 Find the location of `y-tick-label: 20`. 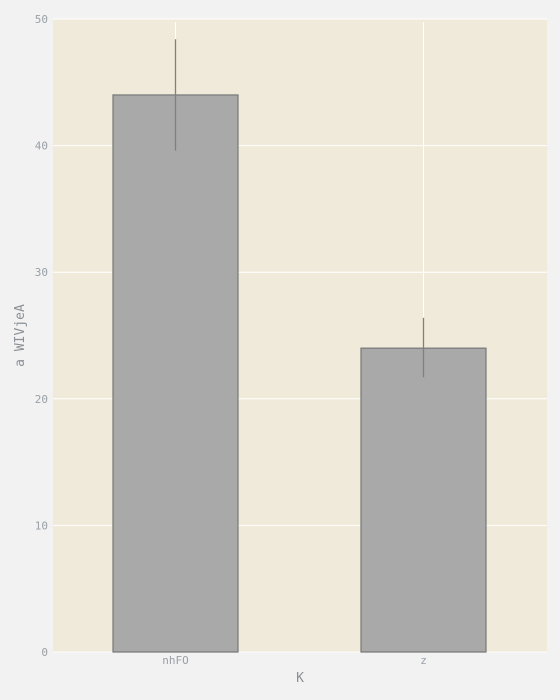

y-tick-label: 20 is located at coordinates (41, 399).